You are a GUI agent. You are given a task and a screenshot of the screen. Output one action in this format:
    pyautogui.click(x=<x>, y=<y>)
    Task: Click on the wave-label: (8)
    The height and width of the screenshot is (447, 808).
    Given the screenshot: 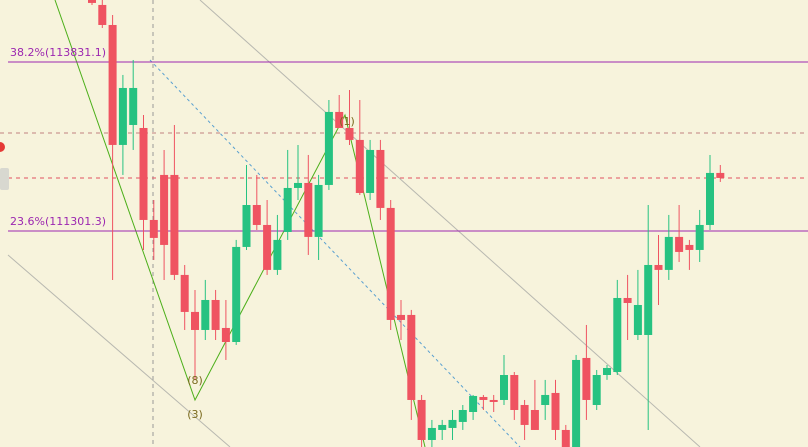 What is the action you would take?
    pyautogui.click(x=195, y=380)
    